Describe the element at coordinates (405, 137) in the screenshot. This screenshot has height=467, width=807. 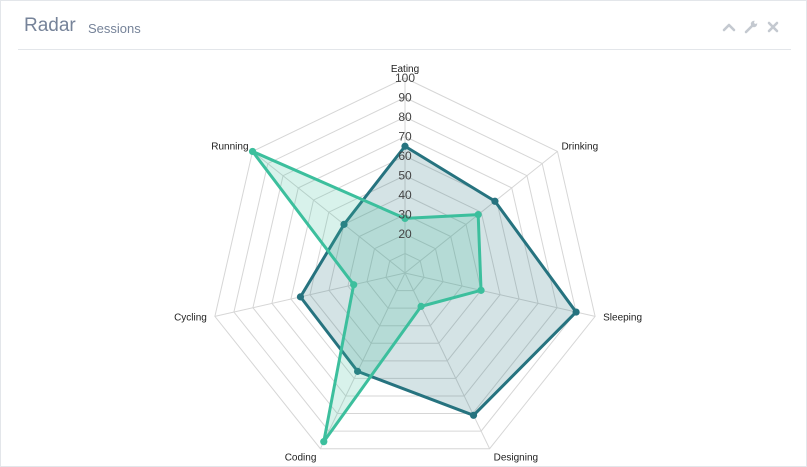
I see `tick-label: 70` at that location.